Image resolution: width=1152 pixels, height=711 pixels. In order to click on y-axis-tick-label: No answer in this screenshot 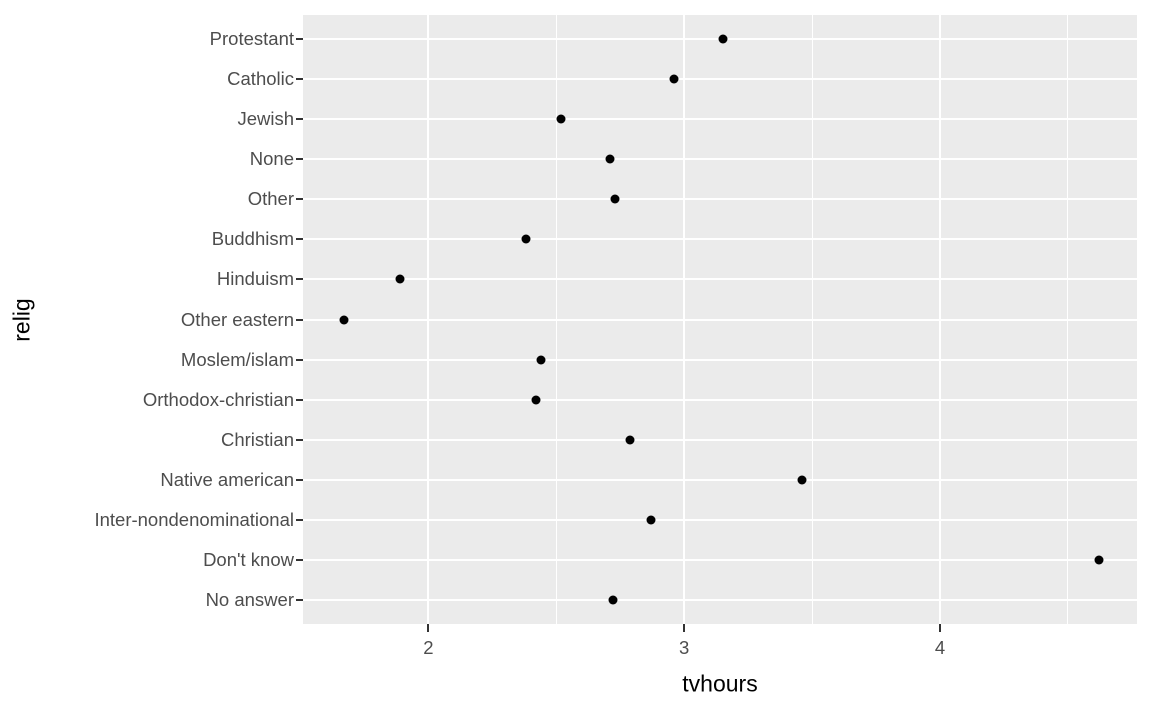, I will do `click(249, 599)`.